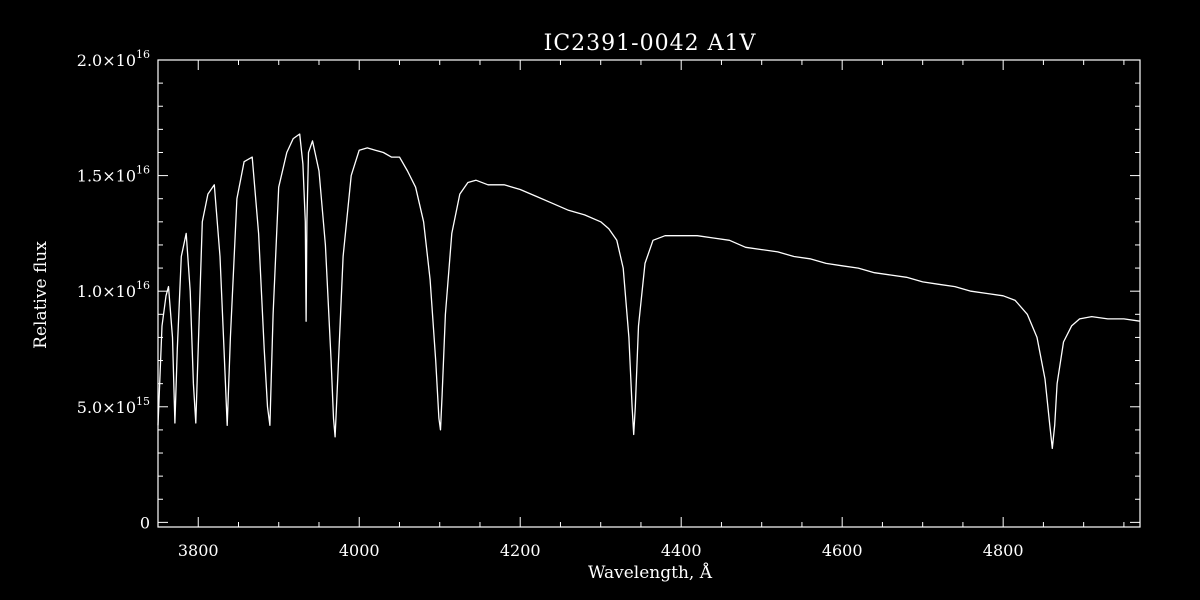 The height and width of the screenshot is (600, 1200). What do you see at coordinates (113, 175) in the screenshot?
I see `y-tick-label: 1.5×10¹⁶` at bounding box center [113, 175].